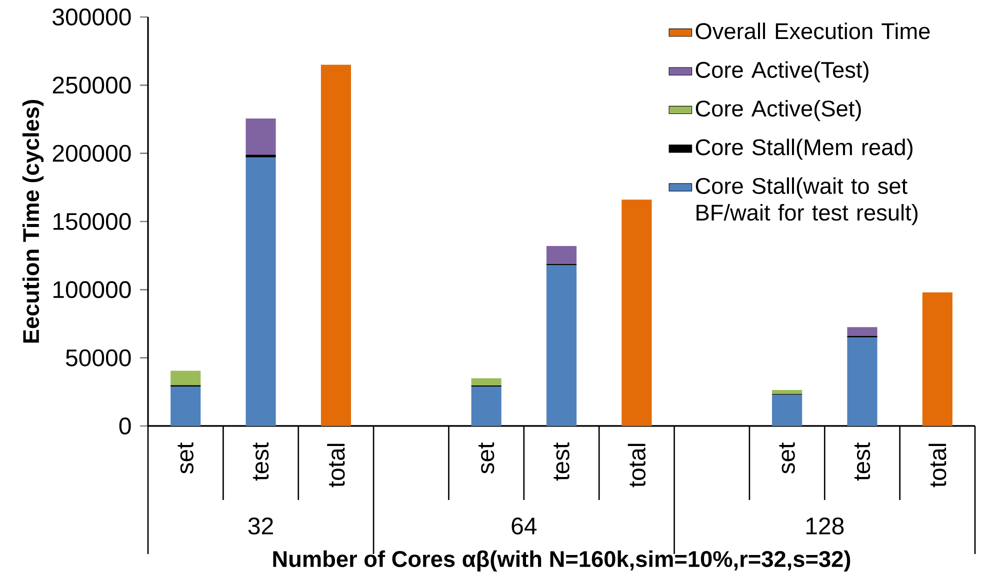  What do you see at coordinates (778, 111) in the screenshot?
I see `legend-label: Core Active(Set)` at bounding box center [778, 111].